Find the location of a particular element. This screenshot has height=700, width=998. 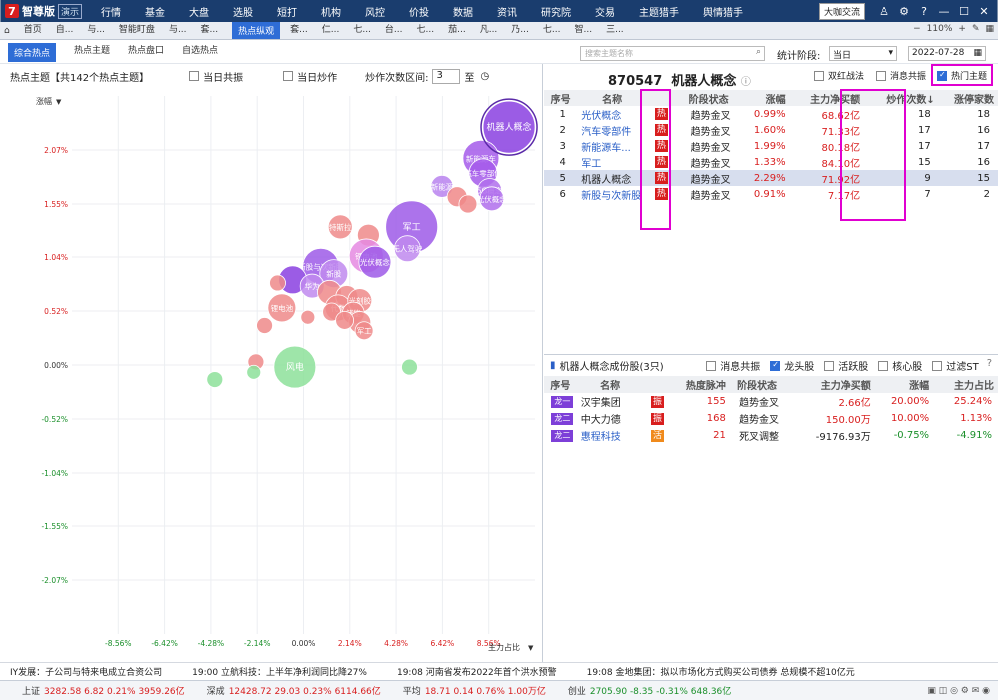

concept-name: 军工 is located at coordinates (591, 164).